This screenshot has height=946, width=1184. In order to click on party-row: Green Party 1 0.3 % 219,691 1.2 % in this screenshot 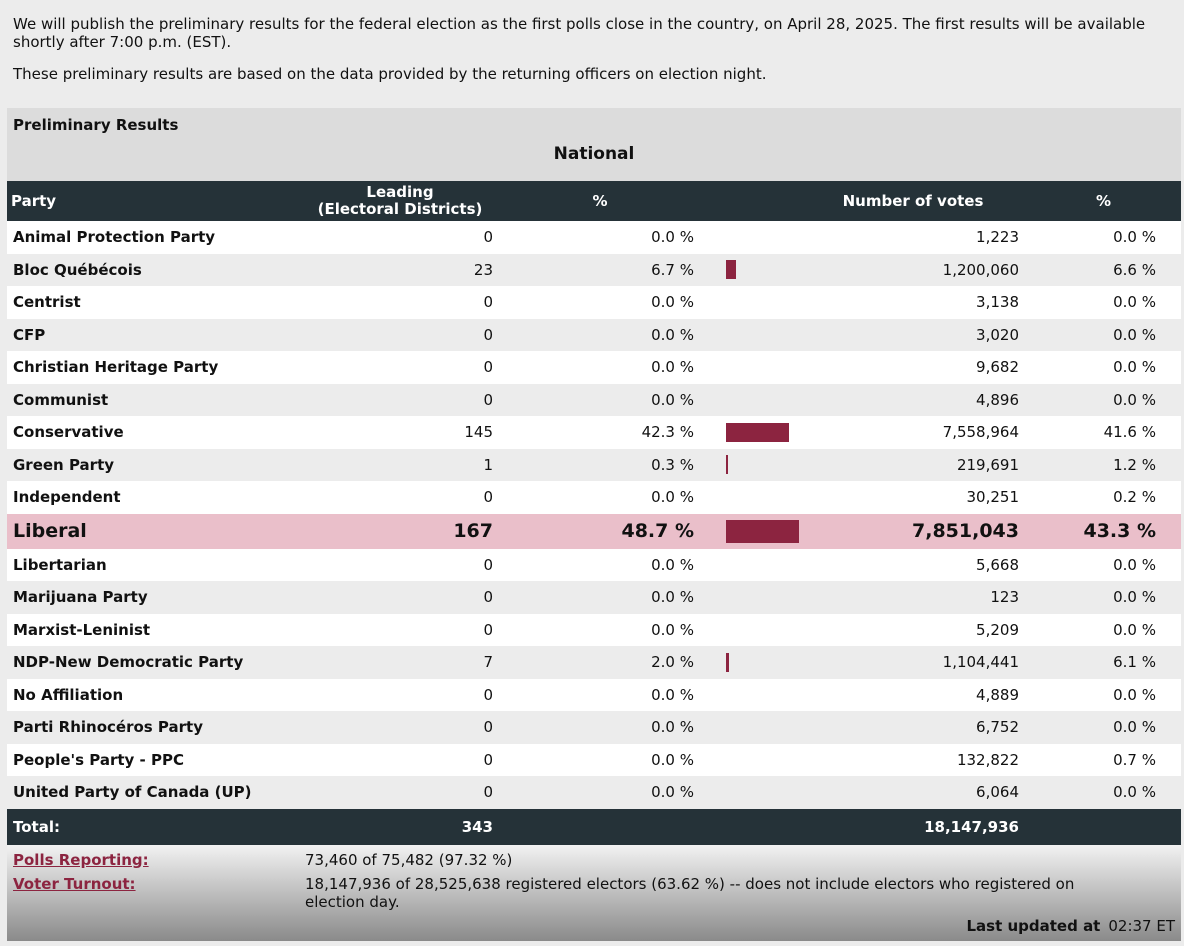, I will do `click(594, 464)`.